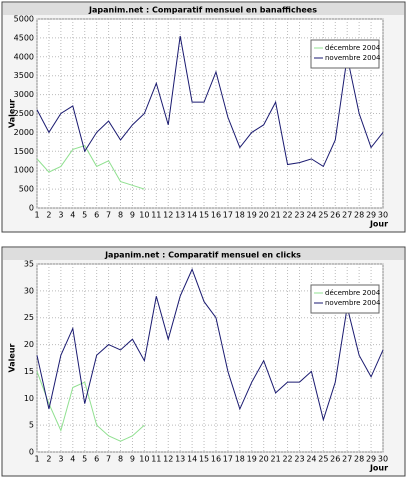  I want to click on y-tick-label: 10, so click(29, 398).